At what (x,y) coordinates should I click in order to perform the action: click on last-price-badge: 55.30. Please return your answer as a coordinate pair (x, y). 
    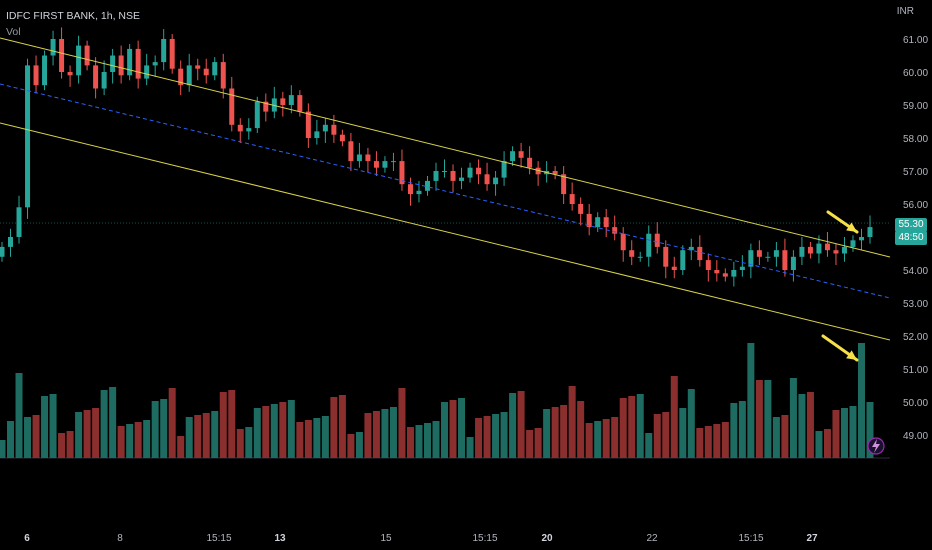
    Looking at the image, I should click on (911, 225).